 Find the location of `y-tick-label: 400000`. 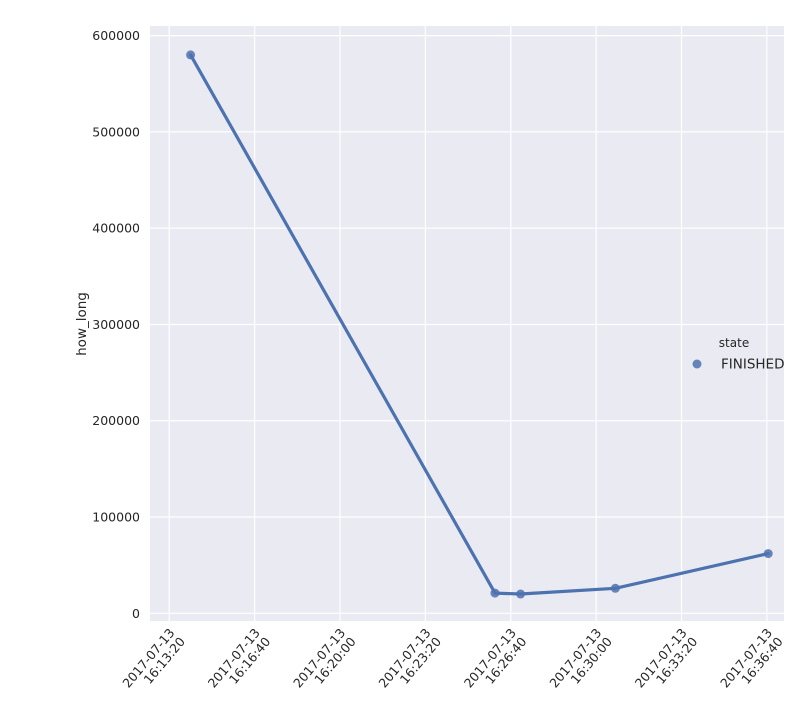

y-tick-label: 400000 is located at coordinates (116, 228).